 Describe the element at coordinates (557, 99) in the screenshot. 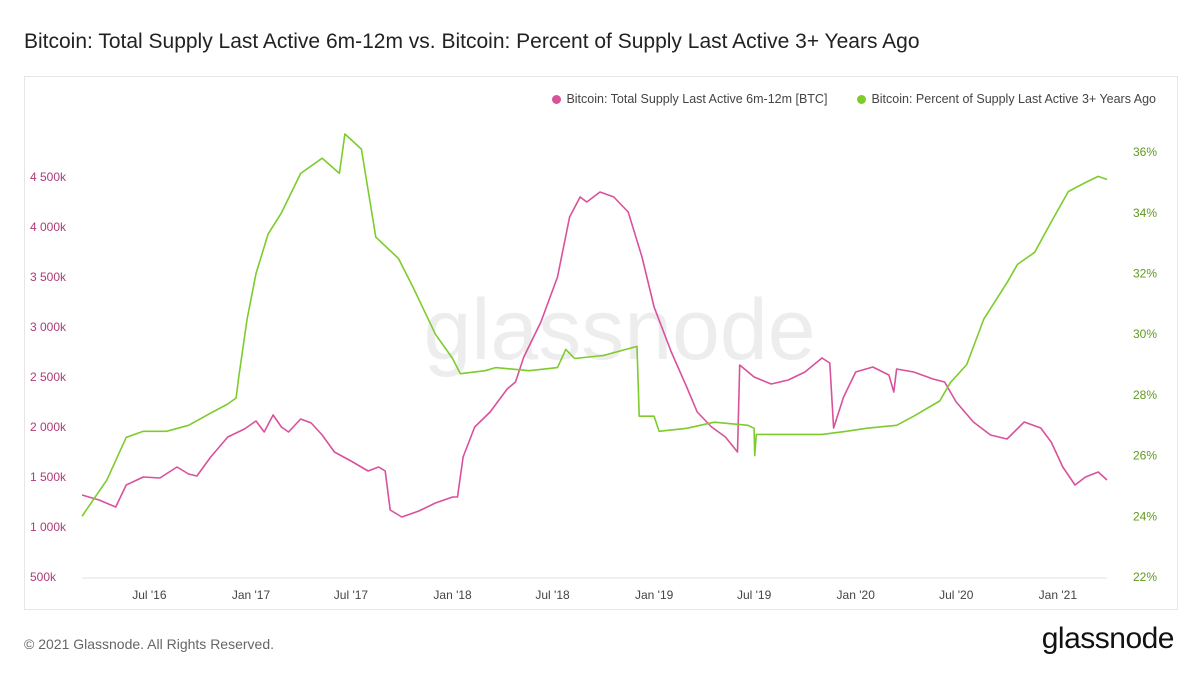

I see `legend-dot-supply-6m-12m` at that location.